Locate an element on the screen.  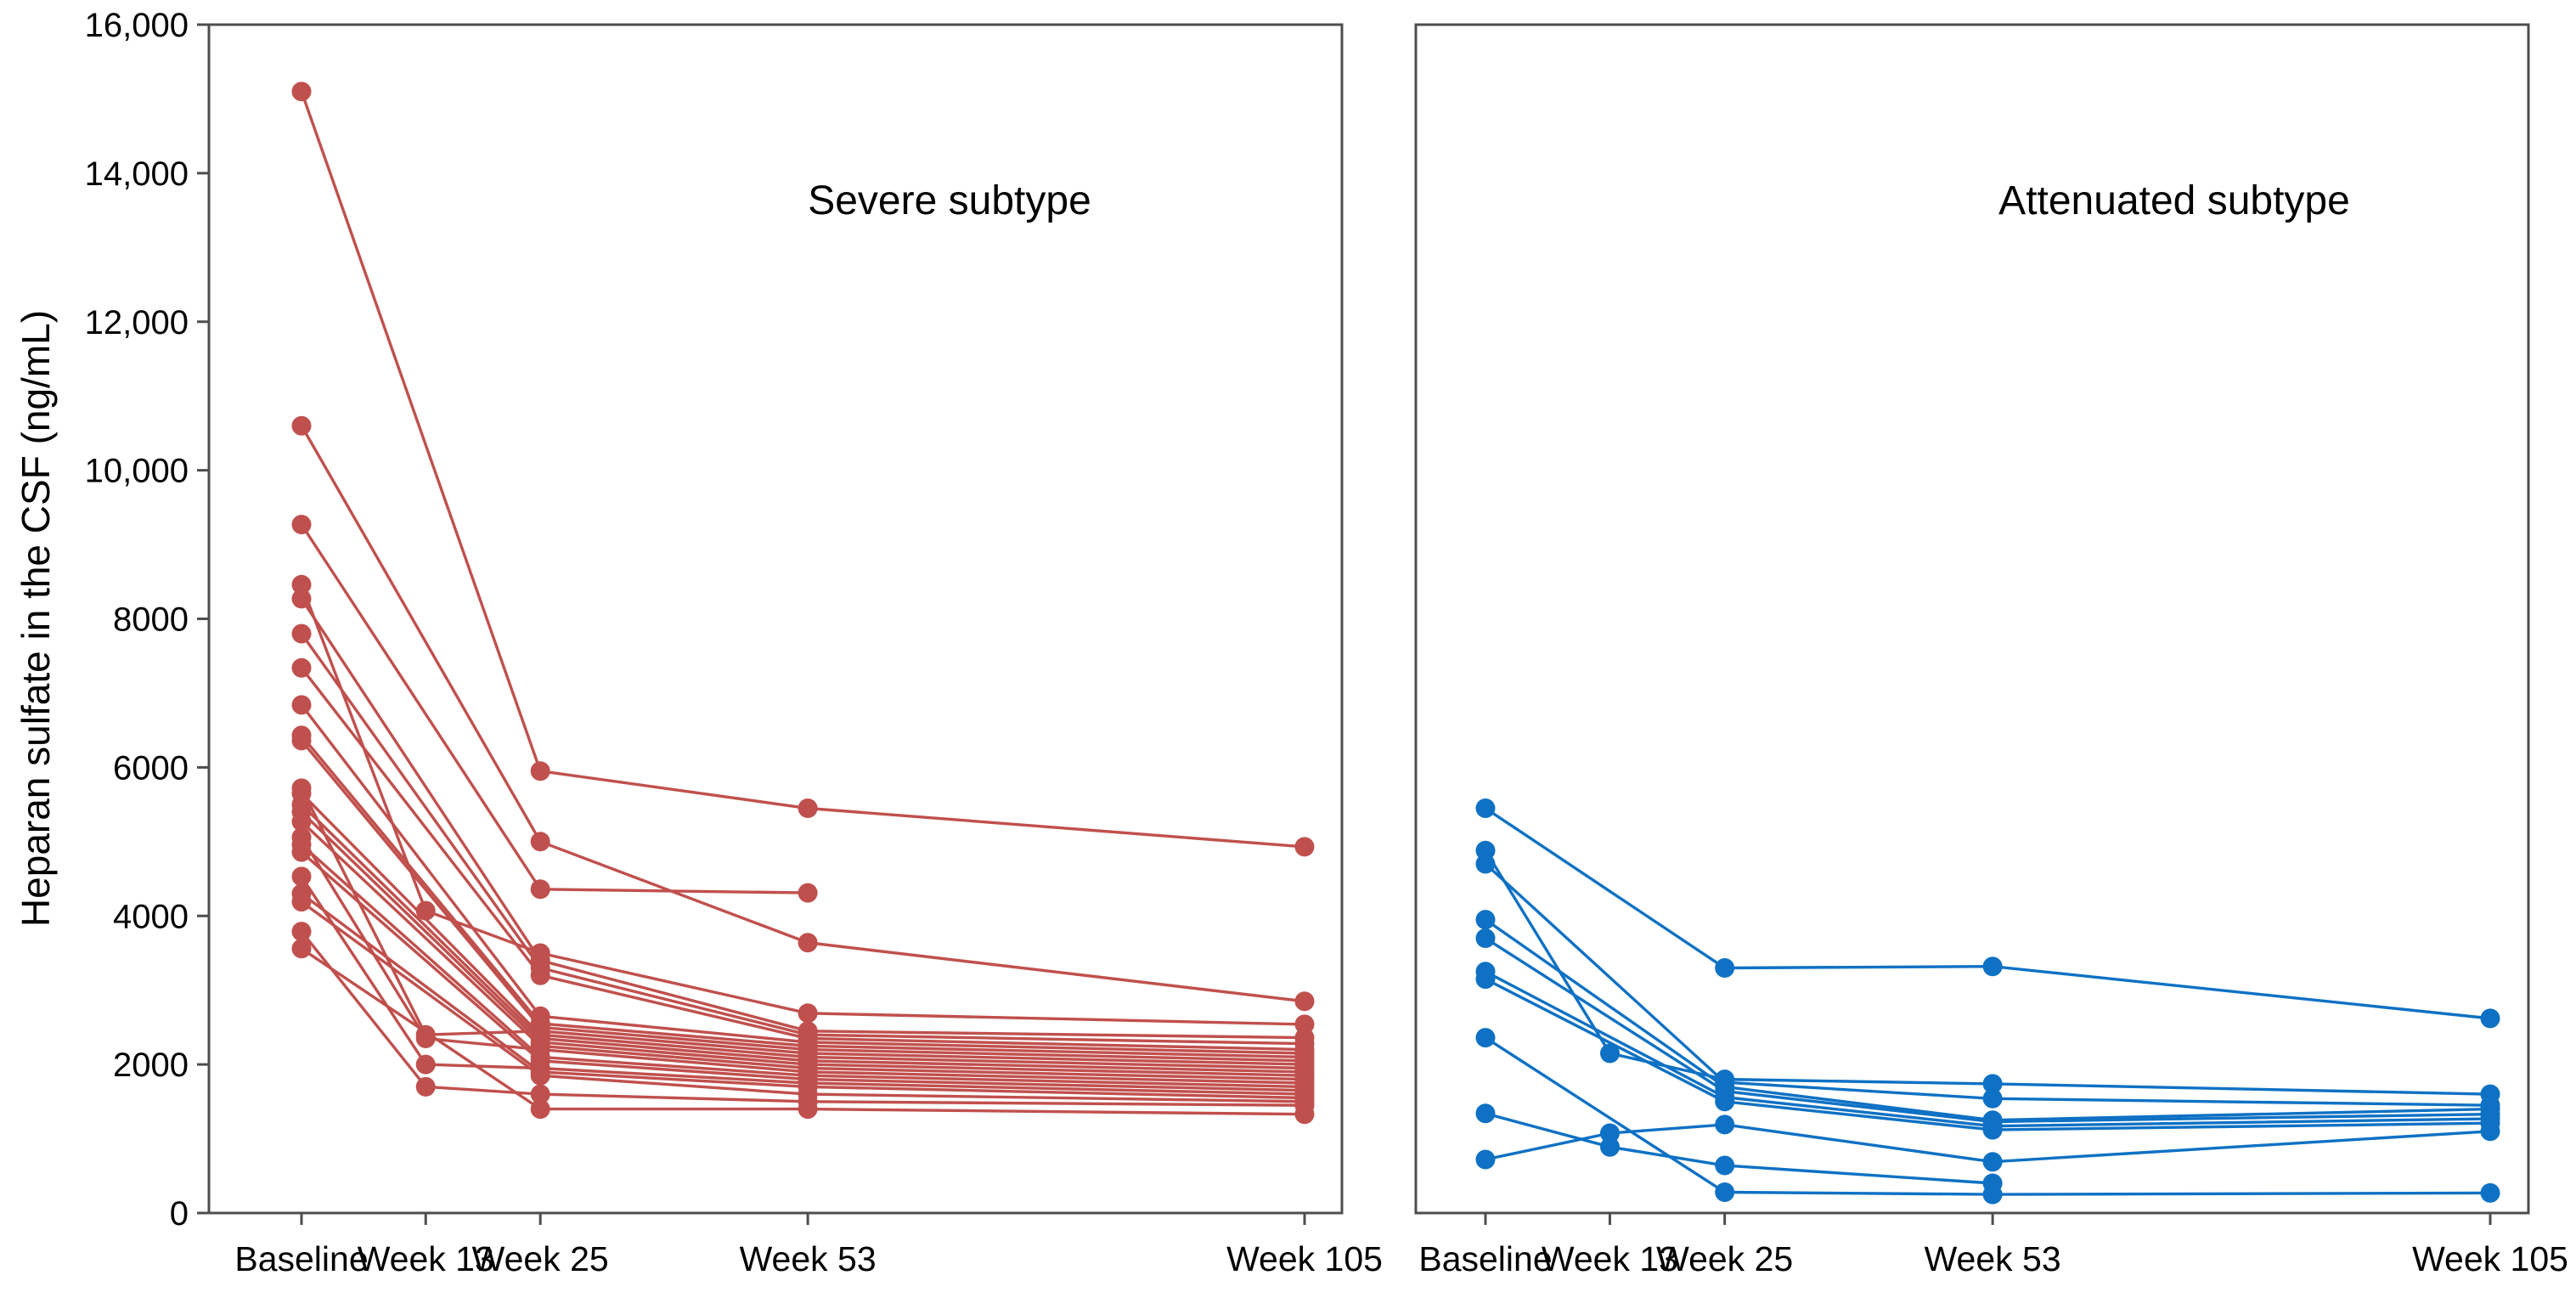
attenuated-line-3-path is located at coordinates (1987, 984).